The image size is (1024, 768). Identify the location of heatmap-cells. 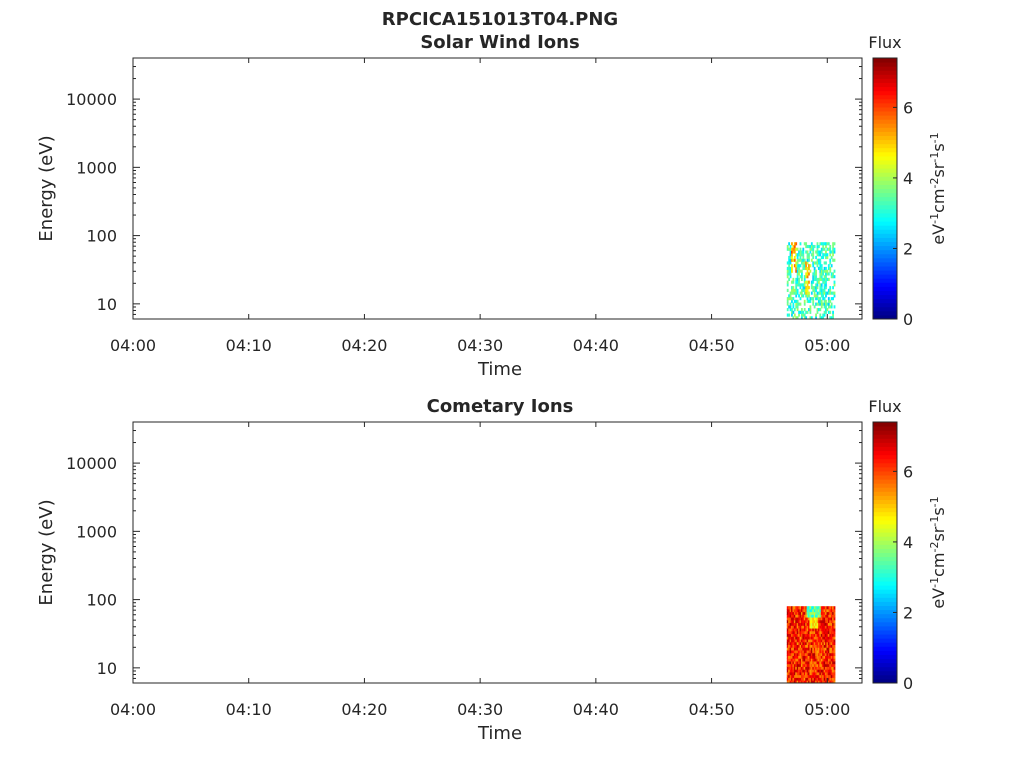
(811, 645).